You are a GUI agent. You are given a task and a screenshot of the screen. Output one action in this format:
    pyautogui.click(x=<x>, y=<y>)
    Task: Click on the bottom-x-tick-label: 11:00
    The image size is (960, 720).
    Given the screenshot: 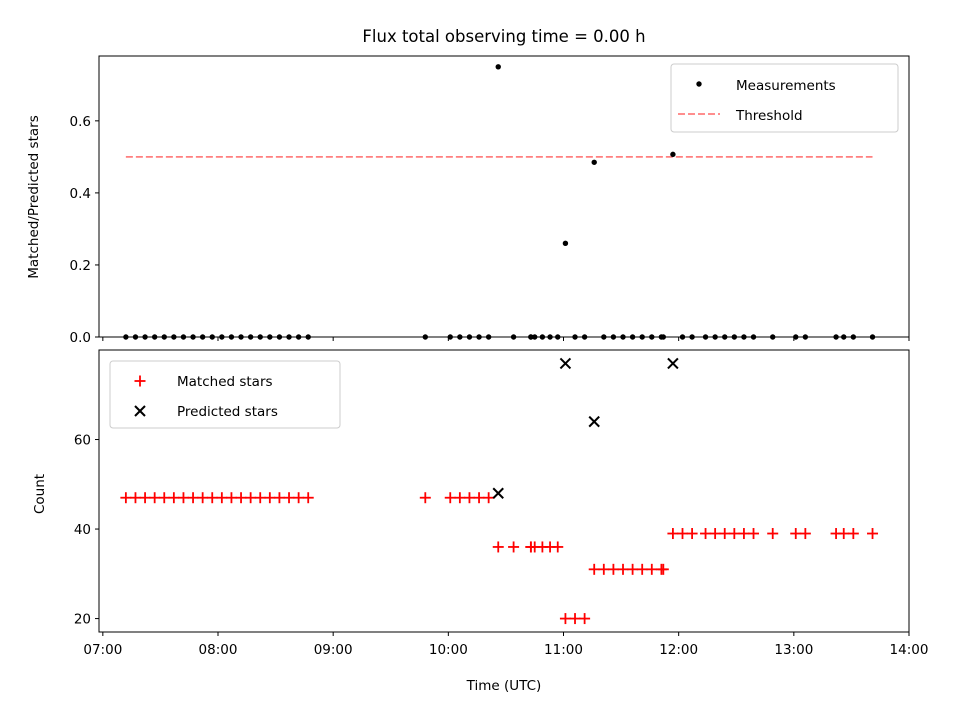 What is the action you would take?
    pyautogui.click(x=563, y=650)
    